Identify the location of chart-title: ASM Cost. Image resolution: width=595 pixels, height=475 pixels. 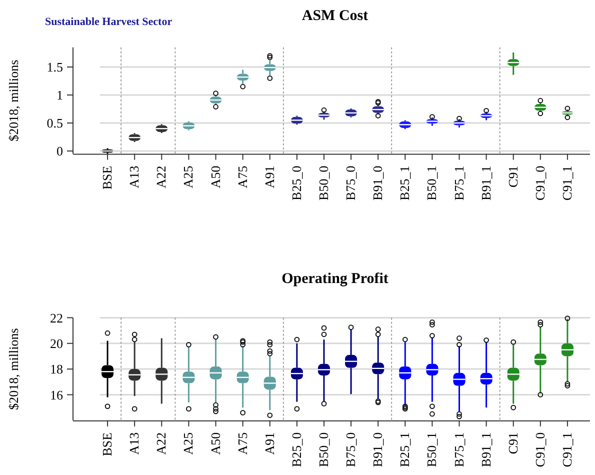
(335, 16).